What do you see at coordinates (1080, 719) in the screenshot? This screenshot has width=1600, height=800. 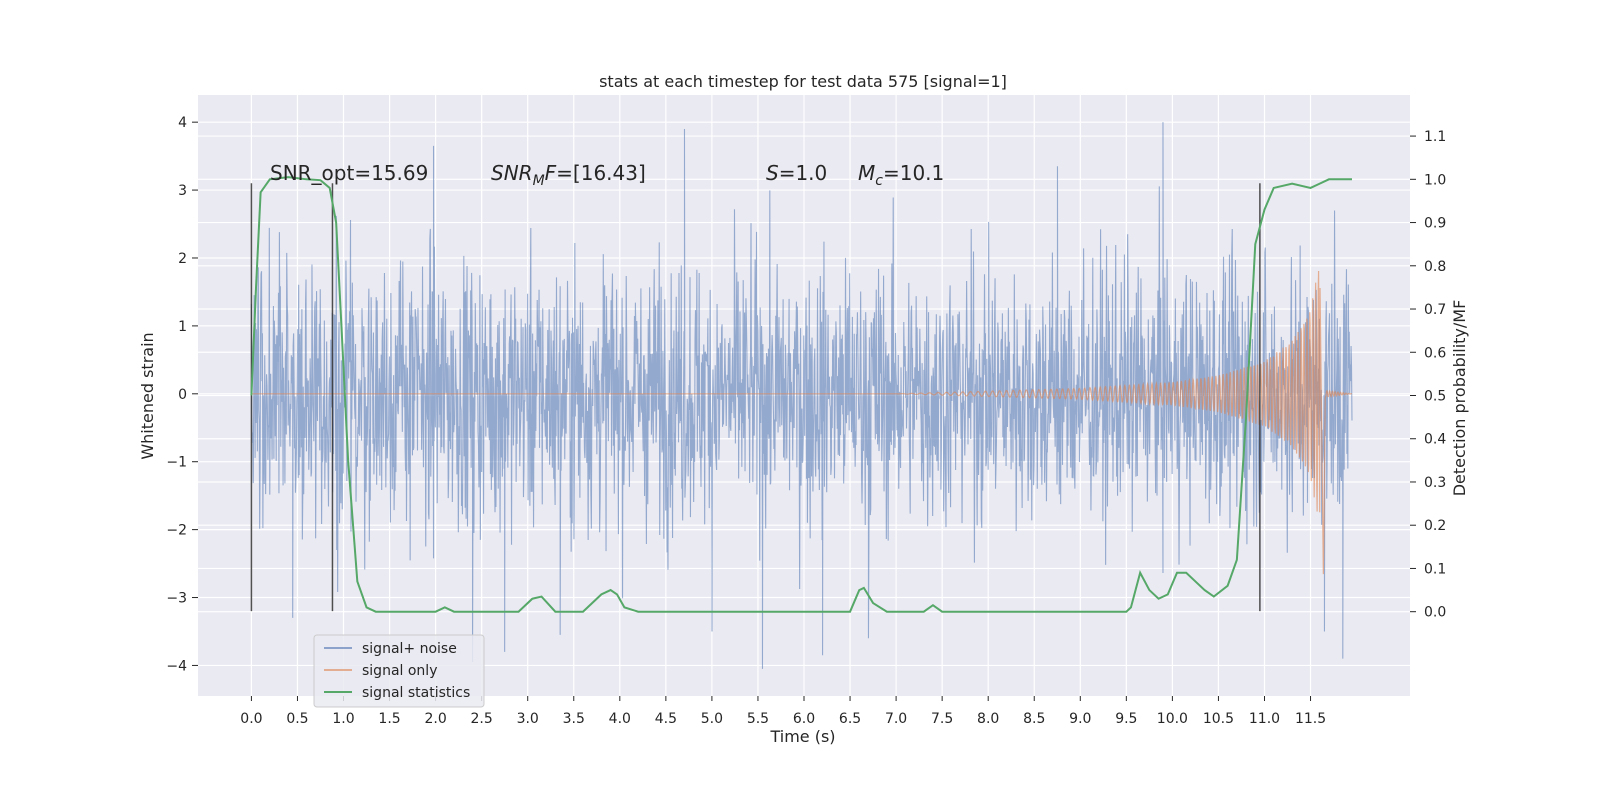 I see `x-tick-label: 9.0` at bounding box center [1080, 719].